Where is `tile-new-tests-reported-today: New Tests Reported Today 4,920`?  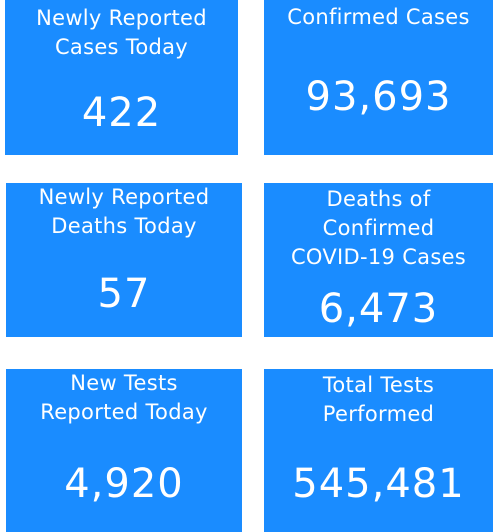 tile-new-tests-reported-today: New Tests Reported Today 4,920 is located at coordinates (124, 450).